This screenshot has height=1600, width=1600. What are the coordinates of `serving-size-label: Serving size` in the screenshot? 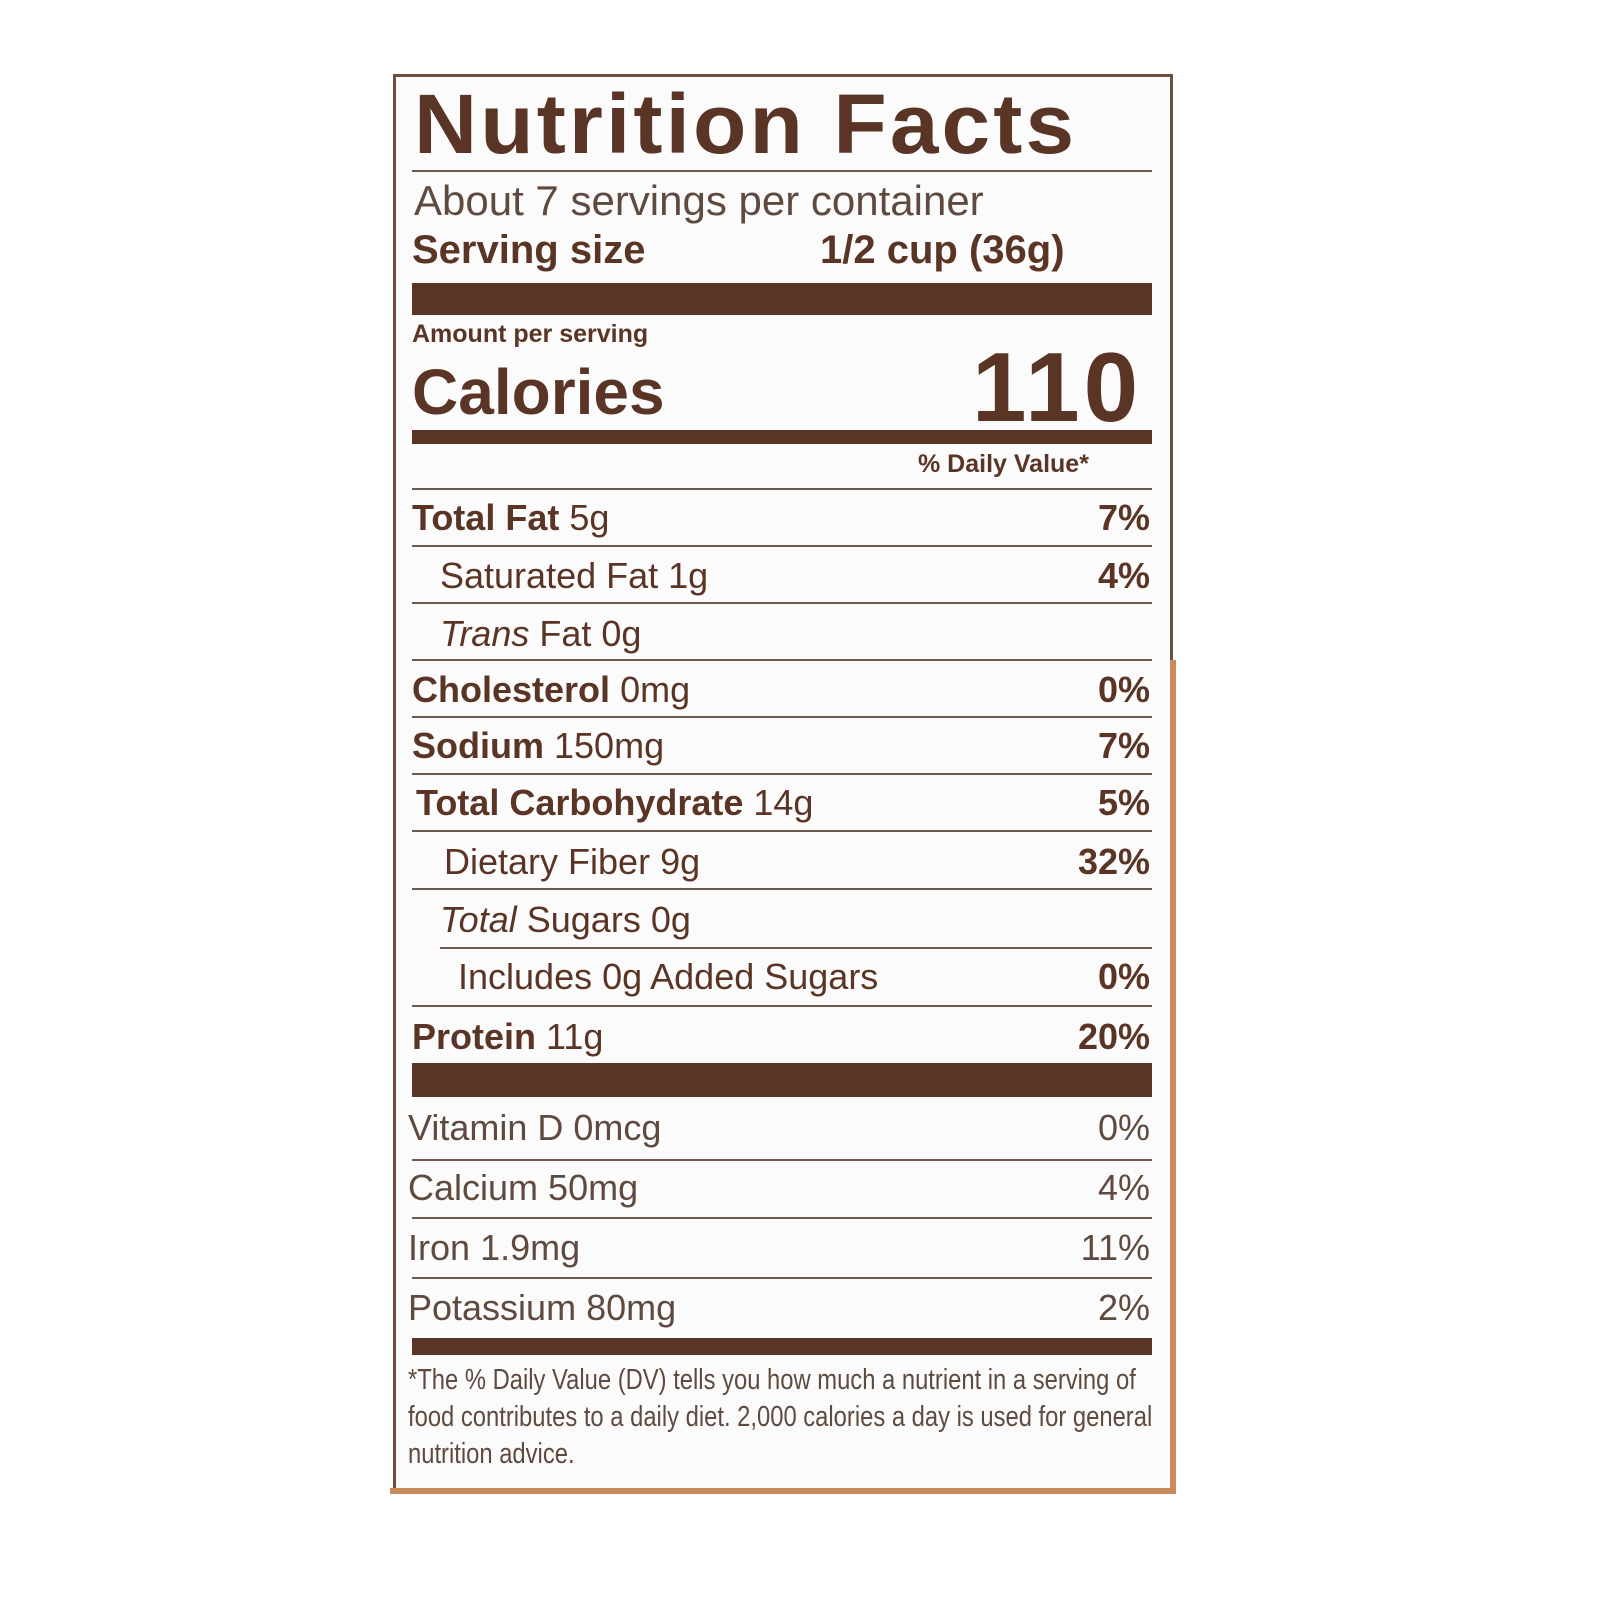 It's located at (529, 250).